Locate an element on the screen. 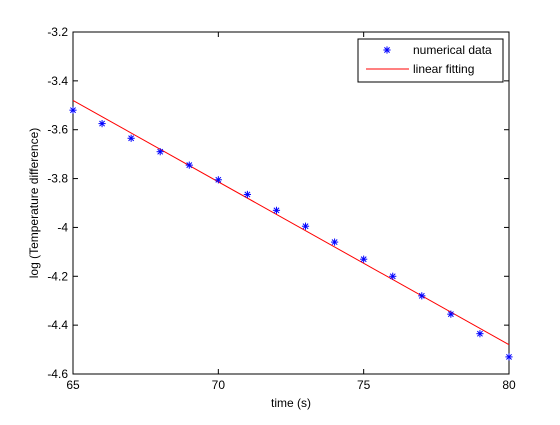 This screenshot has height=425, width=560. y-tick-label: -4.6 is located at coordinates (57, 374).